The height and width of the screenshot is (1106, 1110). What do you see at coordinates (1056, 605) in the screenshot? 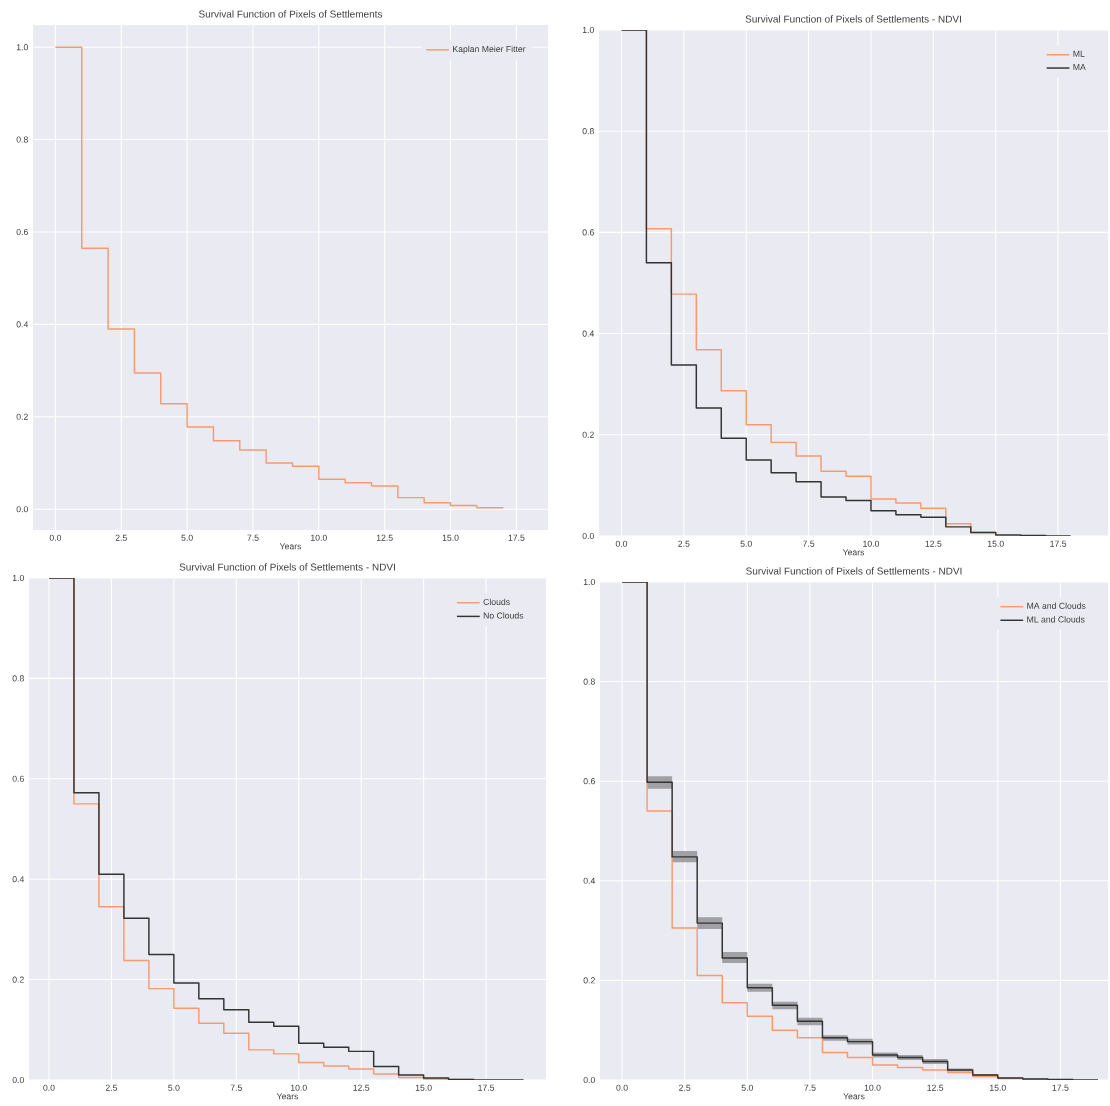
I see `legend-label: MA and Clouds` at bounding box center [1056, 605].